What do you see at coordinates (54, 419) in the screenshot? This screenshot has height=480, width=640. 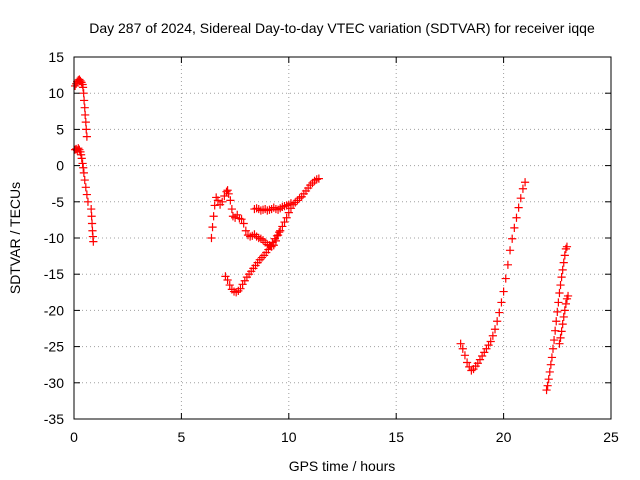 I see `y-tick-label: -35` at bounding box center [54, 419].